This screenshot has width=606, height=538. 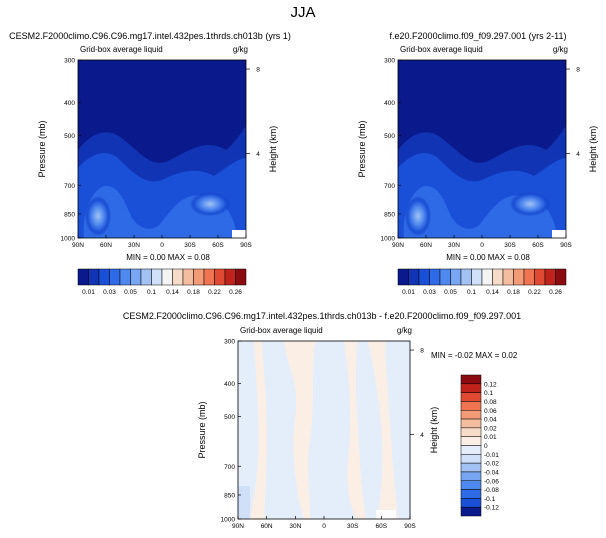 What do you see at coordinates (441, 49) in the screenshot?
I see `panel-reference-subtitle: Grid-box average liquid` at bounding box center [441, 49].